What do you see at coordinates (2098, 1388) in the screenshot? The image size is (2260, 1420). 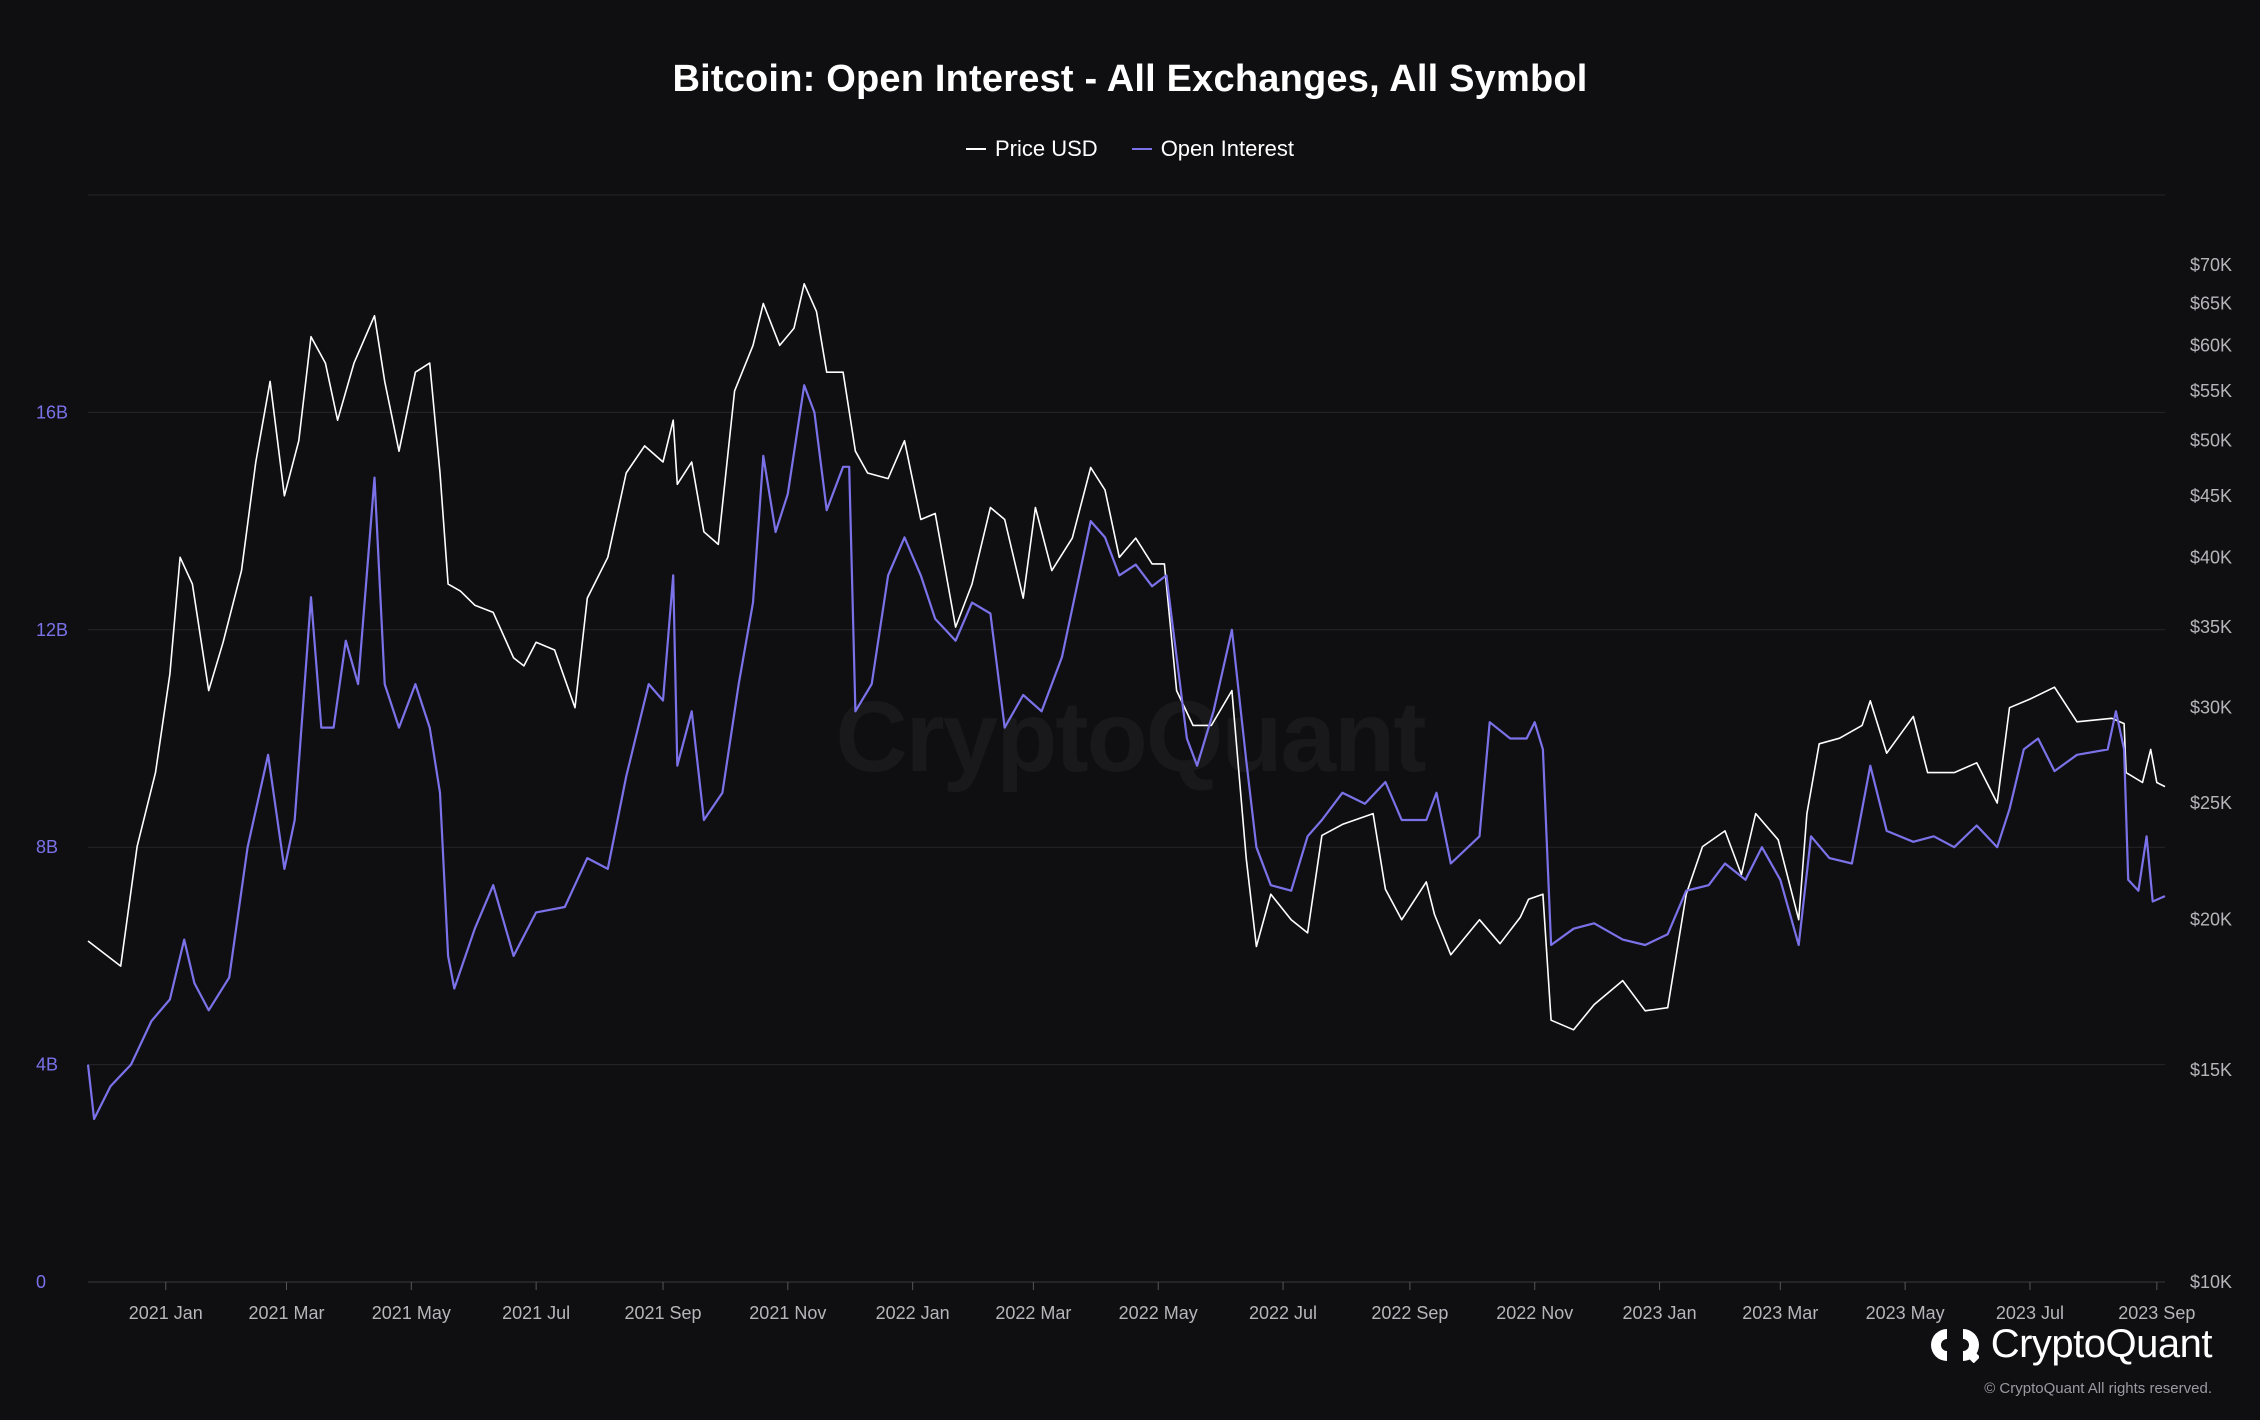 I see `copyright: © CryptoQuant All rights reserved.` at bounding box center [2098, 1388].